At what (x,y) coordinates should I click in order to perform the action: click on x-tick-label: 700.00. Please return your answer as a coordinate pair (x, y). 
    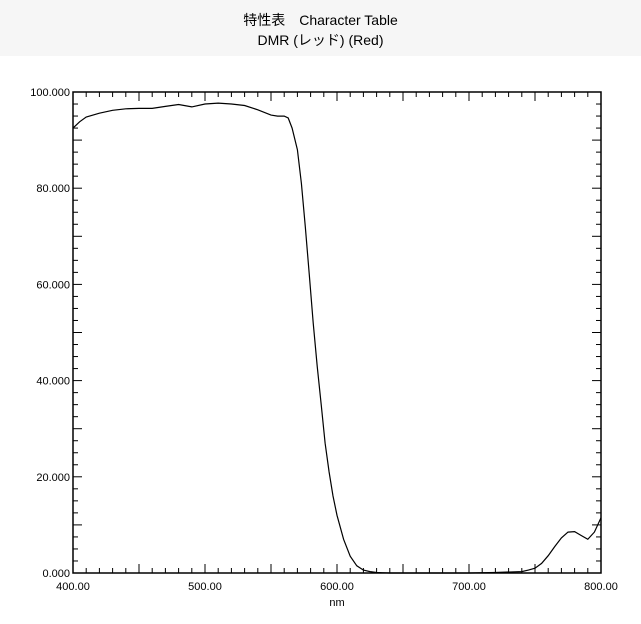
    Looking at the image, I should click on (469, 587).